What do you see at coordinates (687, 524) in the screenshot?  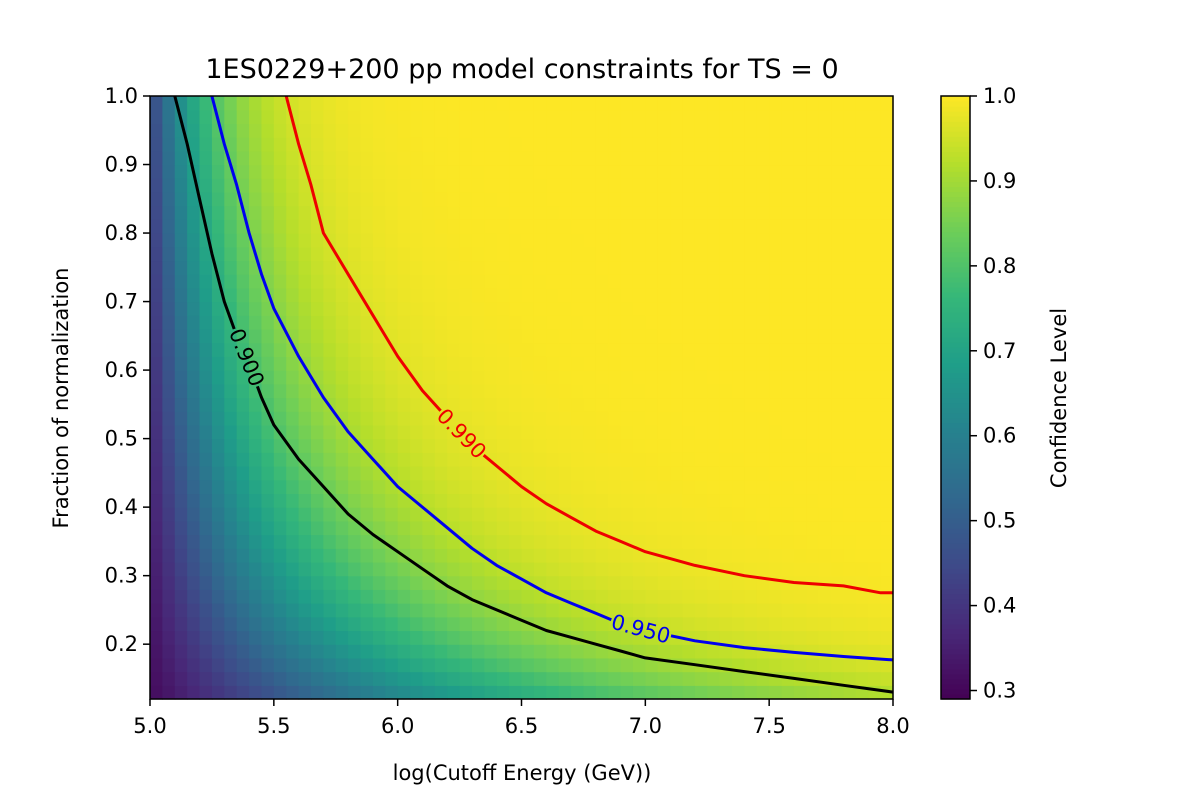 I see `contour-0-990-line` at bounding box center [687, 524].